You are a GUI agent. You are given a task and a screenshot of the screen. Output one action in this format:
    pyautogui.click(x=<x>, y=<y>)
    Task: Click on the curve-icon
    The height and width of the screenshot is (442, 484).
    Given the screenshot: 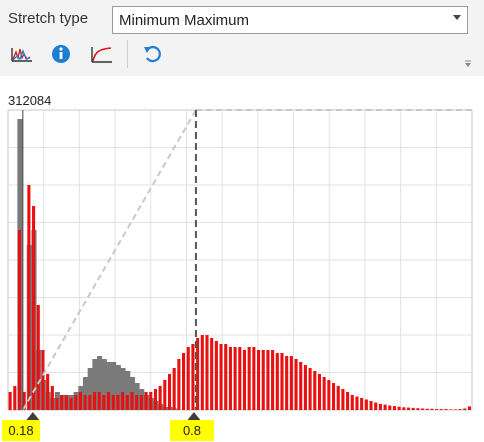 What is the action you would take?
    pyautogui.click(x=101, y=55)
    